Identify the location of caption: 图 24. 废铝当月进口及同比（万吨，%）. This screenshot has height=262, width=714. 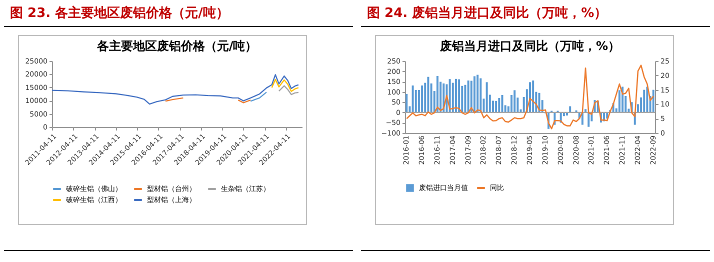
(535, 13).